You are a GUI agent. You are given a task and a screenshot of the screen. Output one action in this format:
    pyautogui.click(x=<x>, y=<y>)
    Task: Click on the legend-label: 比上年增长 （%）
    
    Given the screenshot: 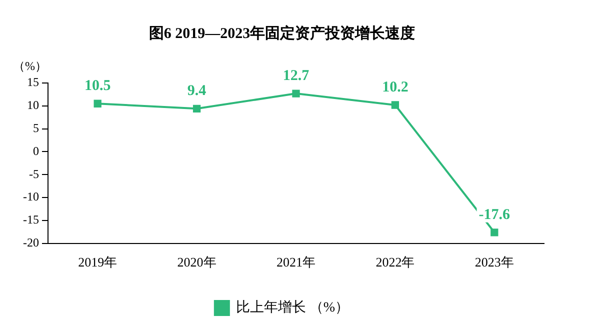 What is the action you would take?
    pyautogui.click(x=293, y=308)
    